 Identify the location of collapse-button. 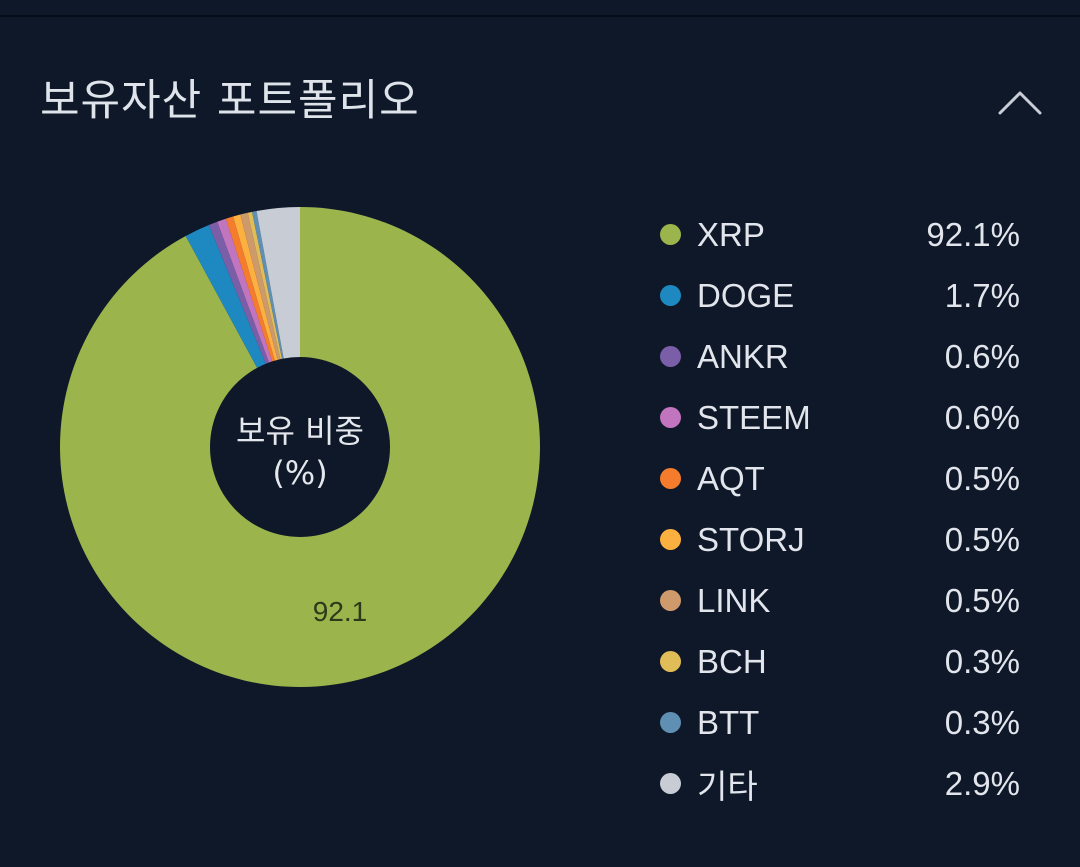
(1020, 98).